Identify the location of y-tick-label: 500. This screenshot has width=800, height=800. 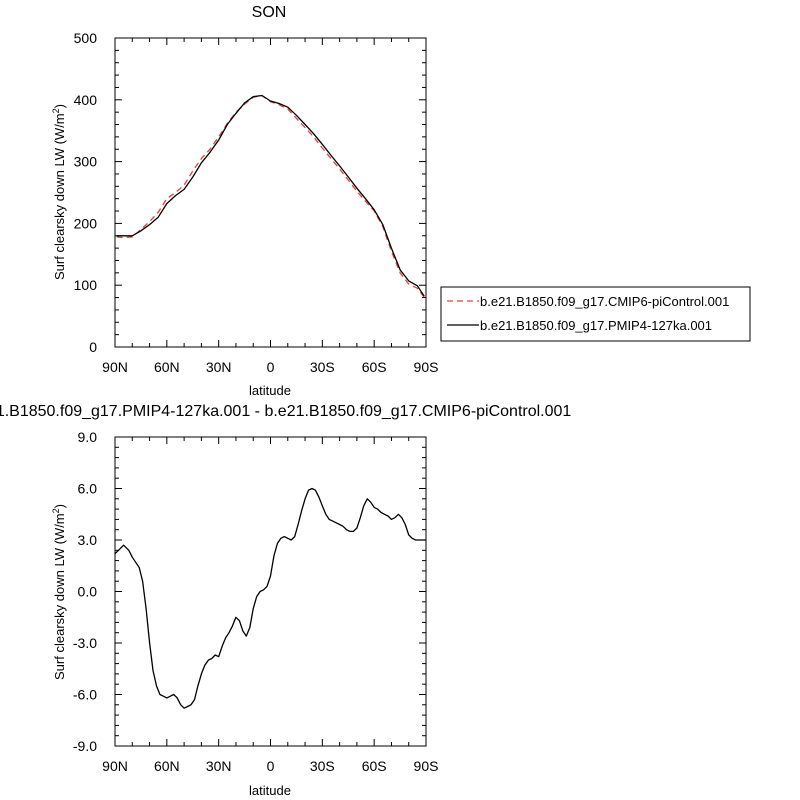
(86, 38).